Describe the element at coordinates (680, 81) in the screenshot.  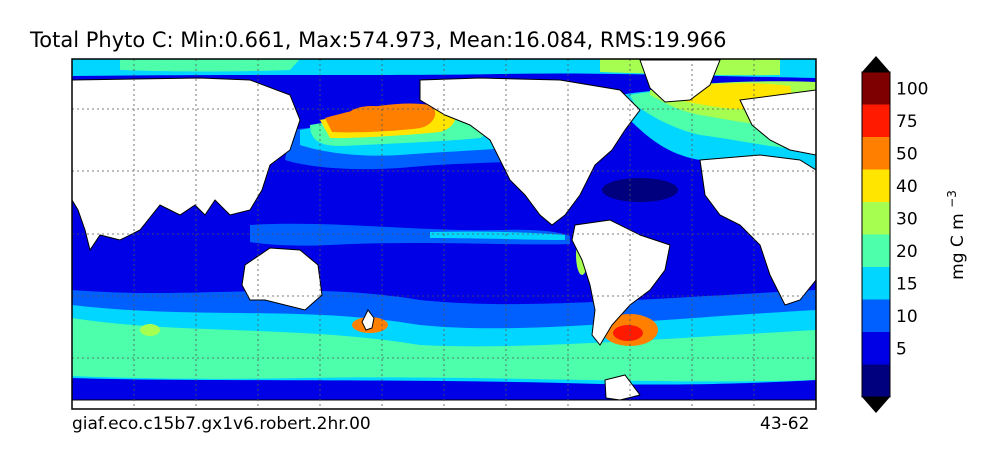
I see `land-greenland` at that location.